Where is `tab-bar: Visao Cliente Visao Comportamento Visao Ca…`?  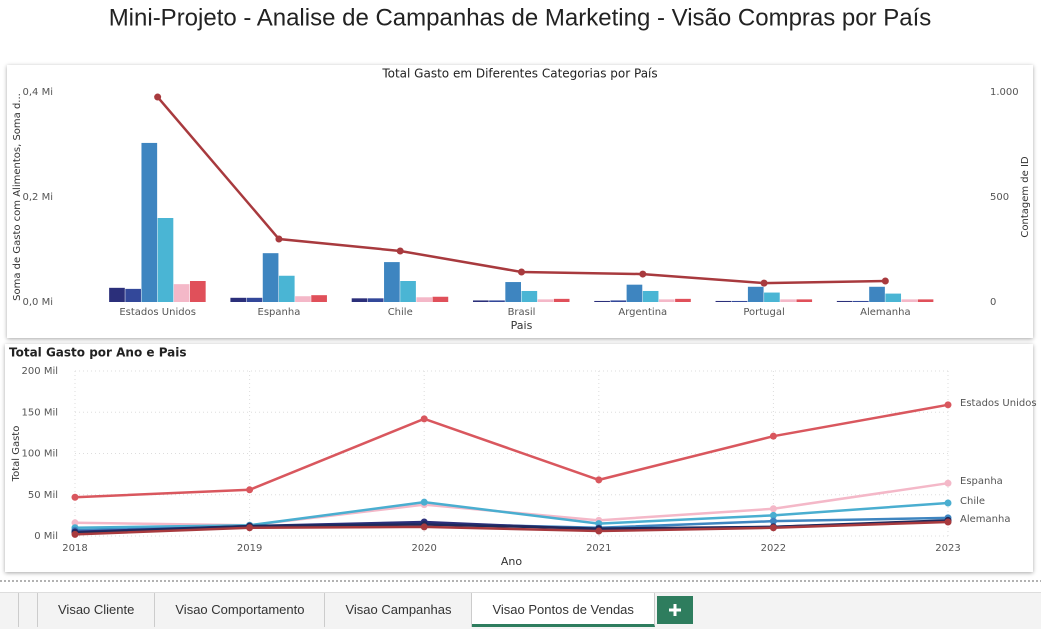 tab-bar: Visao Cliente Visao Comportamento Visao Ca… is located at coordinates (520, 610).